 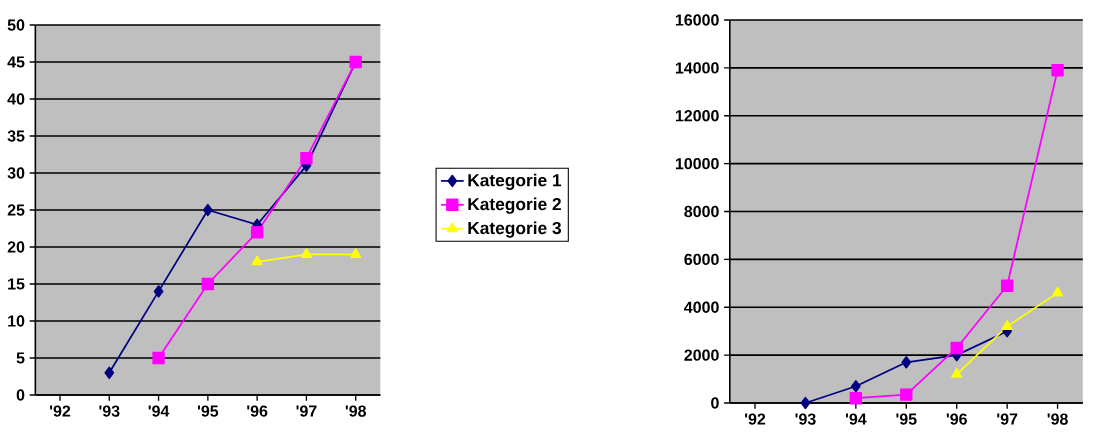 I want to click on y-tick-label: 5, so click(x=20, y=358).